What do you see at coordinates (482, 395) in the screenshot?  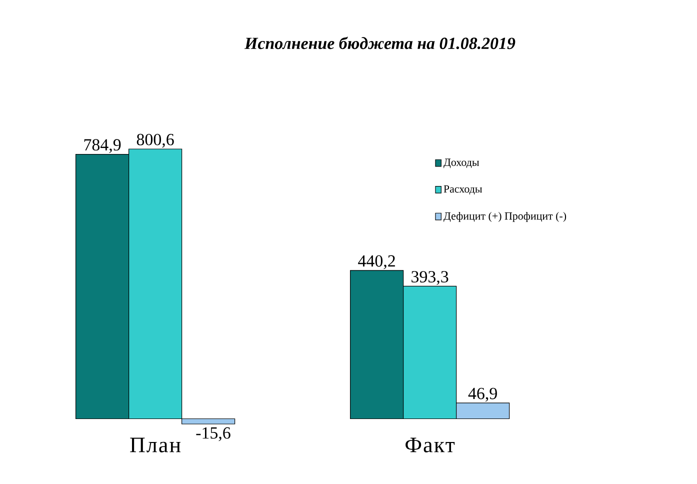 I see `data-label: 46,9` at bounding box center [482, 395].